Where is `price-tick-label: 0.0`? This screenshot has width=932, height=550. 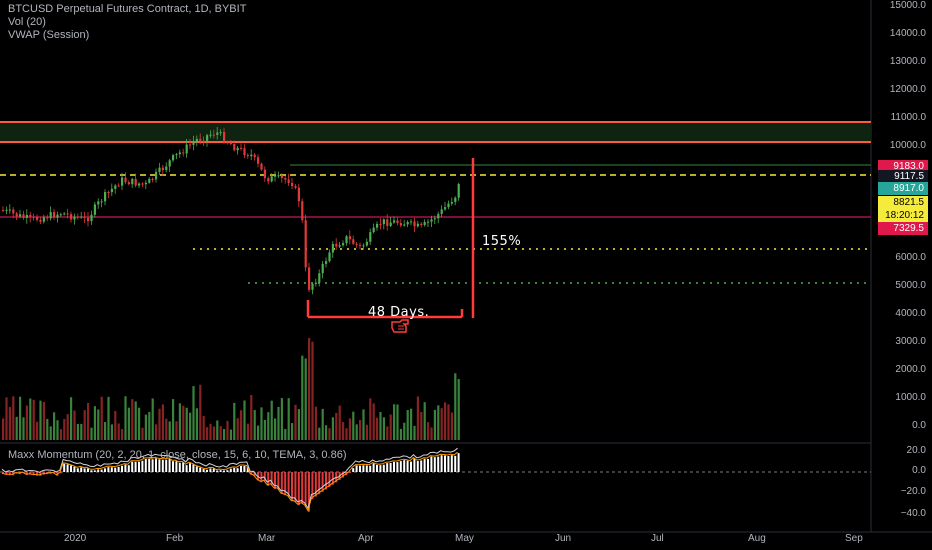 price-tick-label: 0.0 is located at coordinates (919, 425).